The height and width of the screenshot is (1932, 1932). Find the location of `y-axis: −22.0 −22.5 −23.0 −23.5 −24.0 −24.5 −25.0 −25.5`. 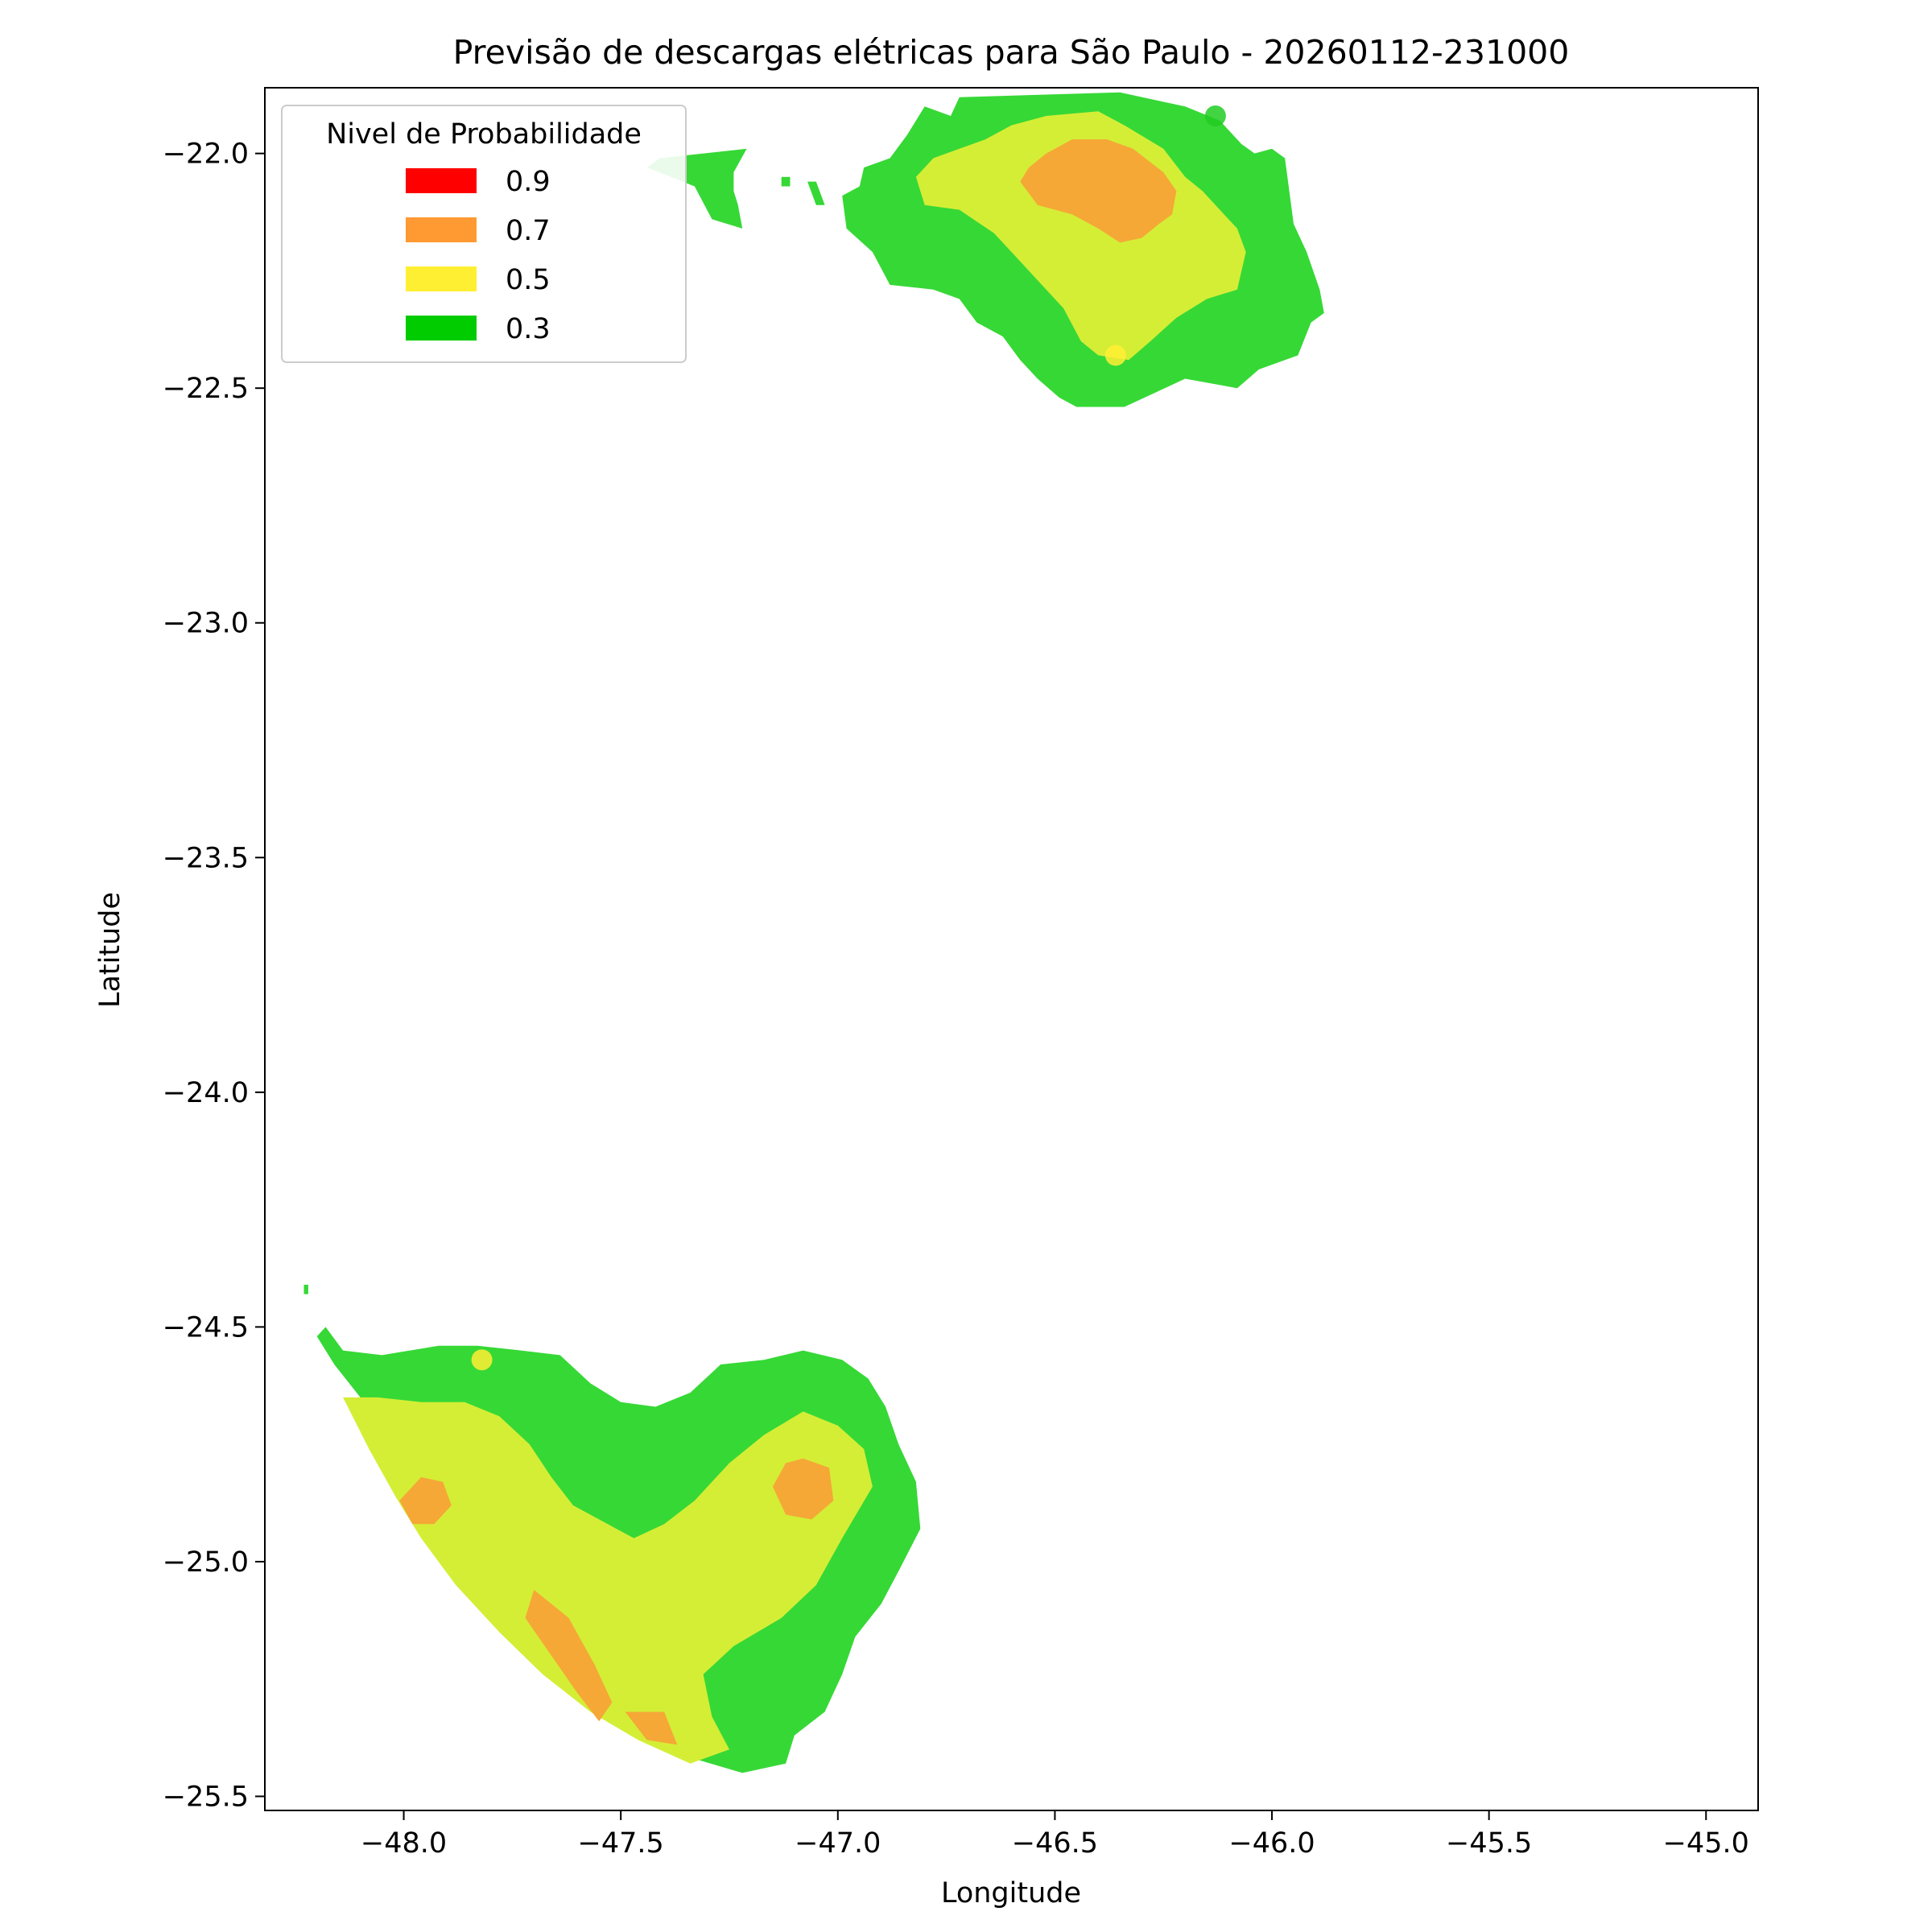

y-axis: −22.0 −22.5 −23.0 −23.5 −24.0 −24.5 −25.0 −25.5 is located at coordinates (214, 976).